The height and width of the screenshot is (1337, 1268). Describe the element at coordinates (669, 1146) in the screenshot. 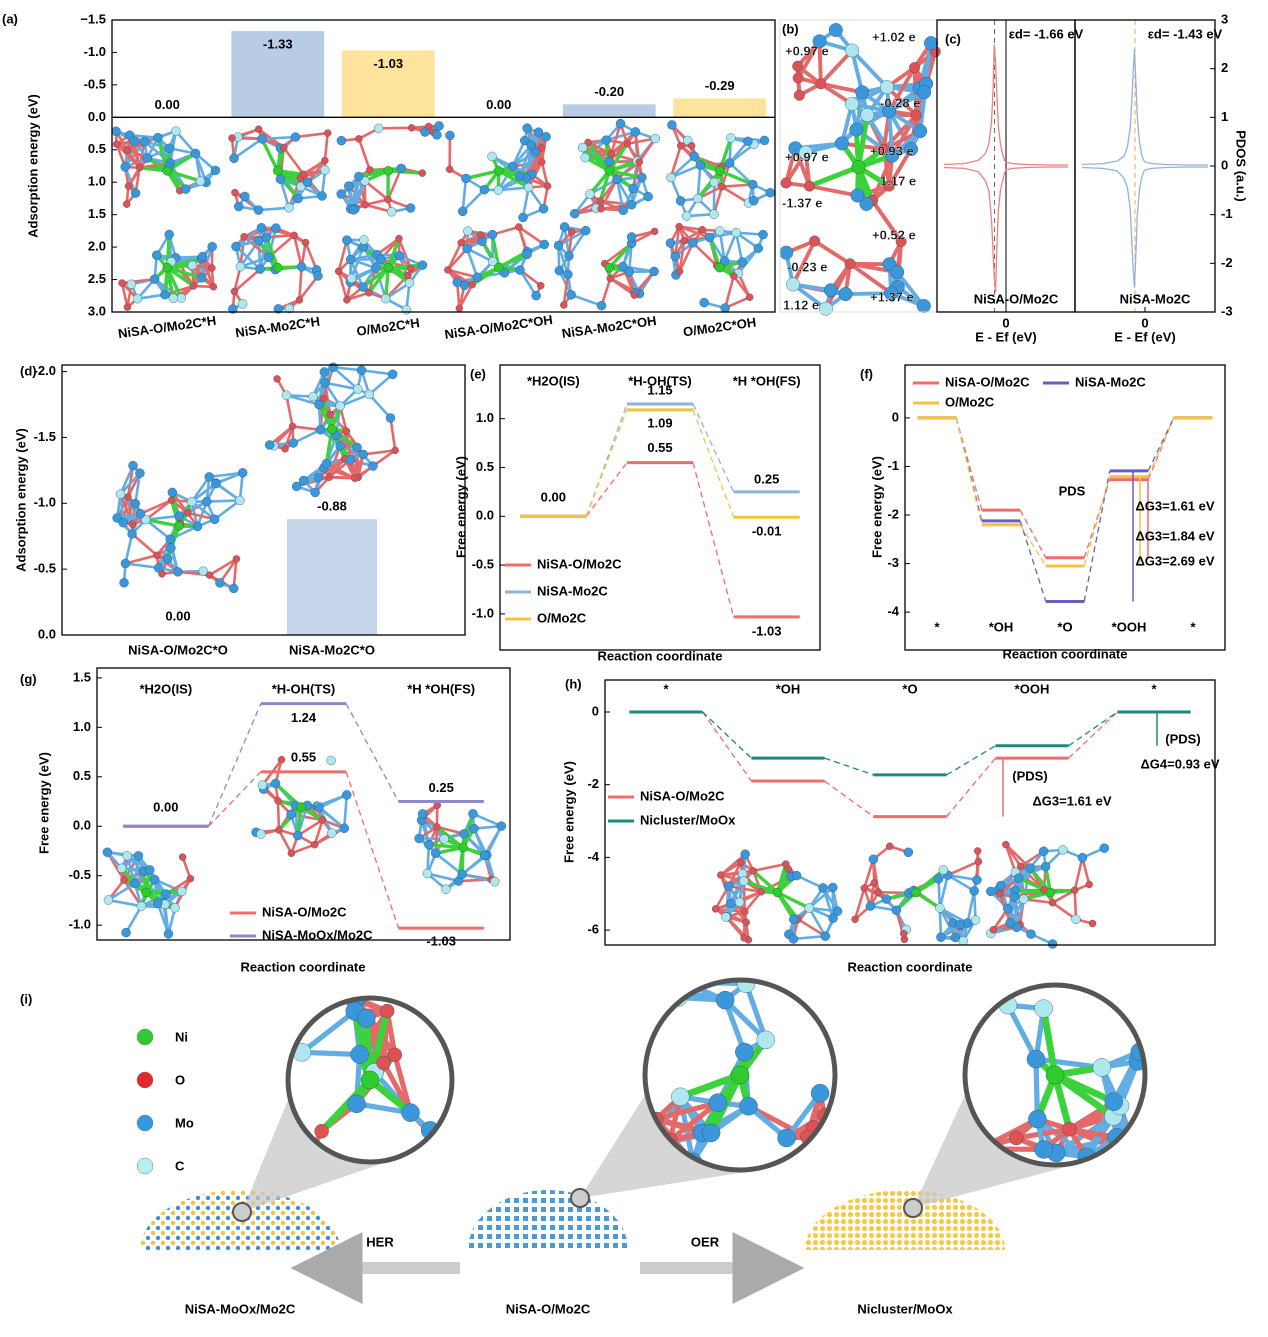

I see `zoom-cone` at that location.